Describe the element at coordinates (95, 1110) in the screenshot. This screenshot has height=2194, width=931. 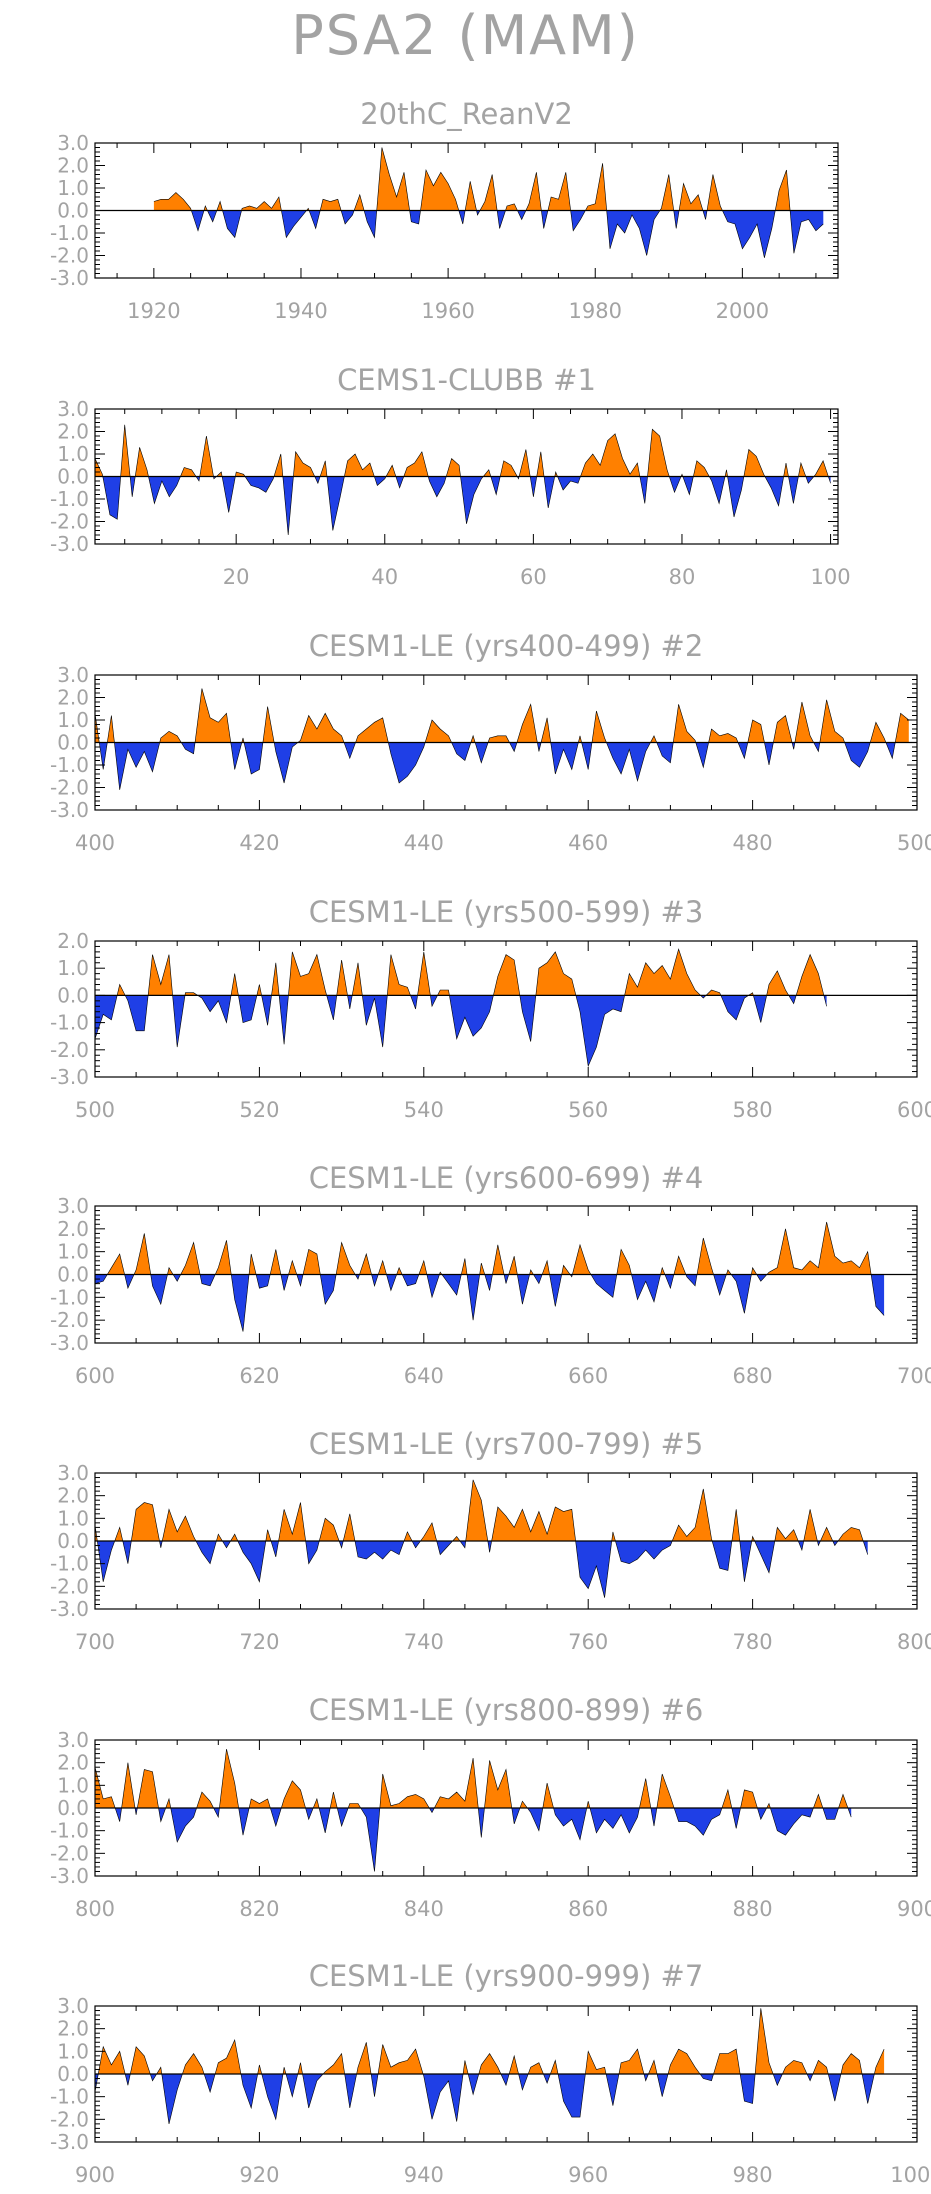
I see `x-tick-label: 500` at that location.